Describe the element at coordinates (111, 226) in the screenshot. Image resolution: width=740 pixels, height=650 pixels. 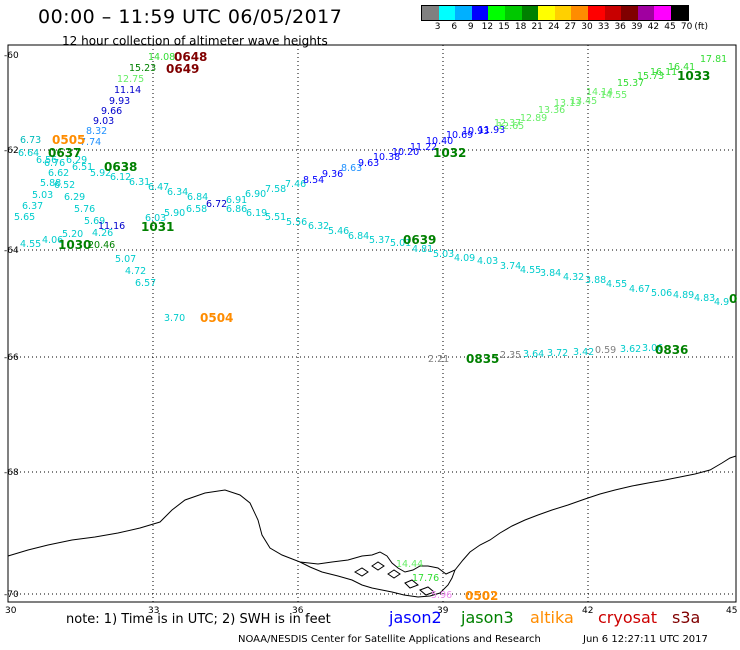
I see `swh-value: 11.16` at that location.